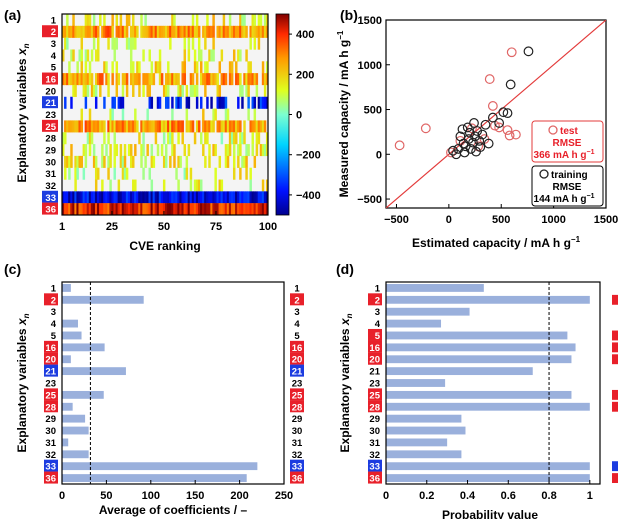 The height and width of the screenshot is (519, 618). What do you see at coordinates (297, 407) in the screenshot?
I see `variable-label-28: 28` at bounding box center [297, 407].